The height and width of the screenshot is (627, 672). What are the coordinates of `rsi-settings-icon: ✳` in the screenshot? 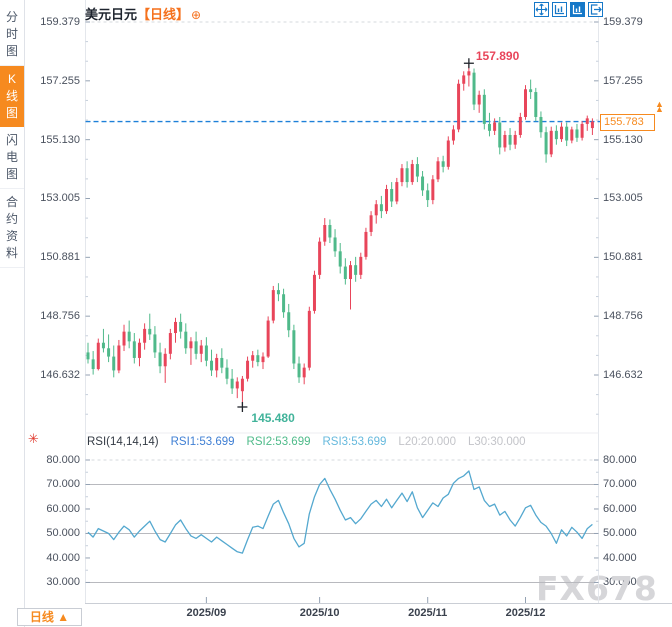 It's located at (33, 438).